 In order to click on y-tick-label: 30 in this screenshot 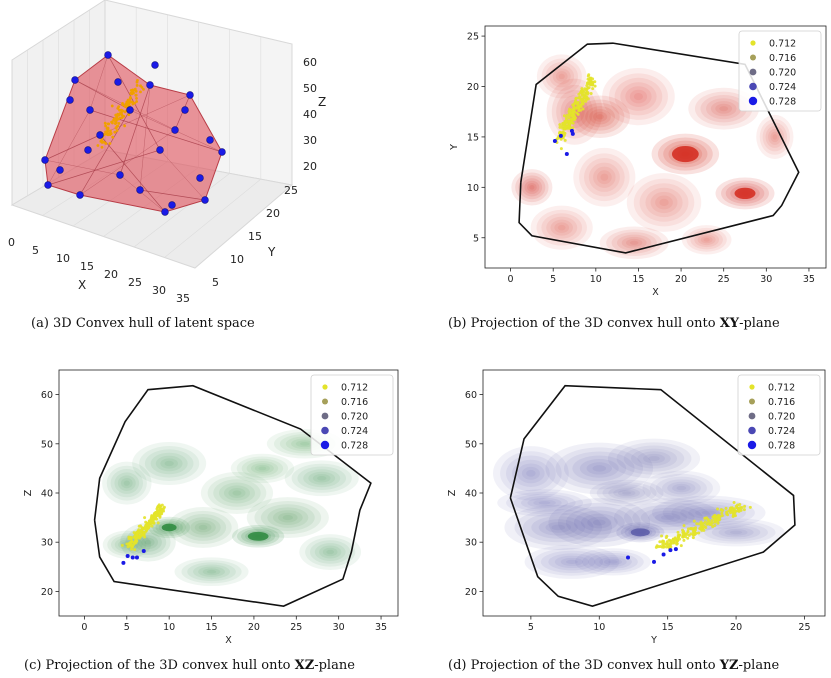, I will do `click(47, 543)`.